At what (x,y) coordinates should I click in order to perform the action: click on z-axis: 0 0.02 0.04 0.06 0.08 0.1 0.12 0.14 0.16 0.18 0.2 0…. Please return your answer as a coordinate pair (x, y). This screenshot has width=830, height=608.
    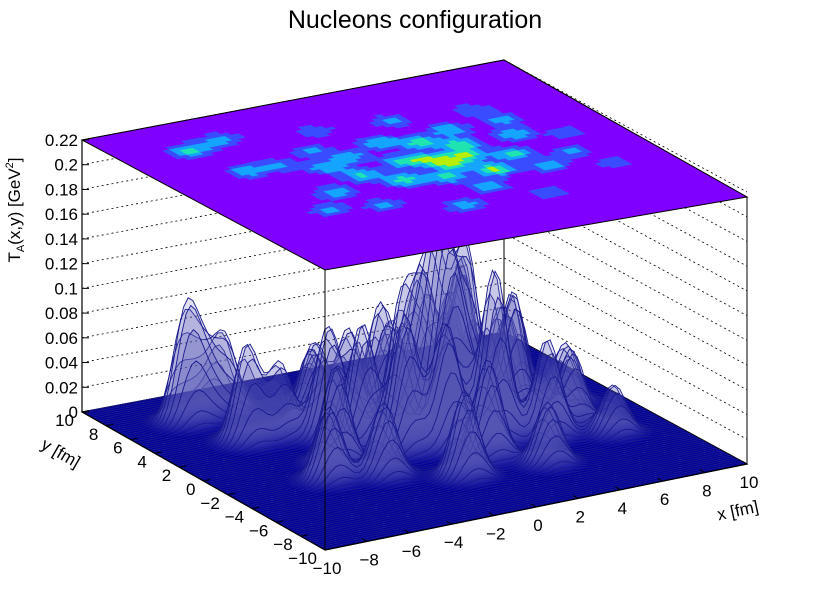
    Looking at the image, I should click on (67, 276).